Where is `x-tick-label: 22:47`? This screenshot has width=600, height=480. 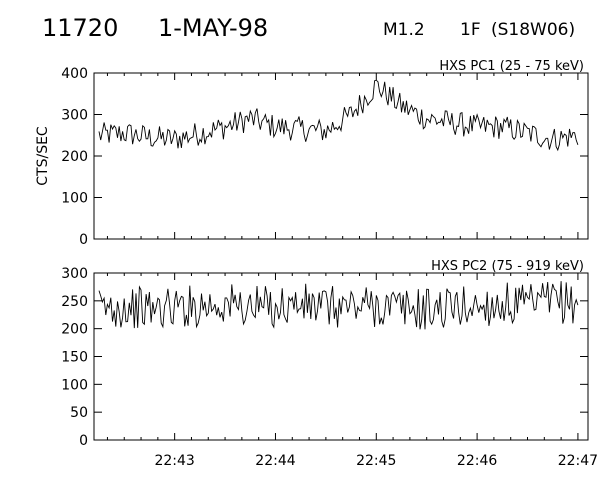 x-tick-label: 22:47 is located at coordinates (578, 461).